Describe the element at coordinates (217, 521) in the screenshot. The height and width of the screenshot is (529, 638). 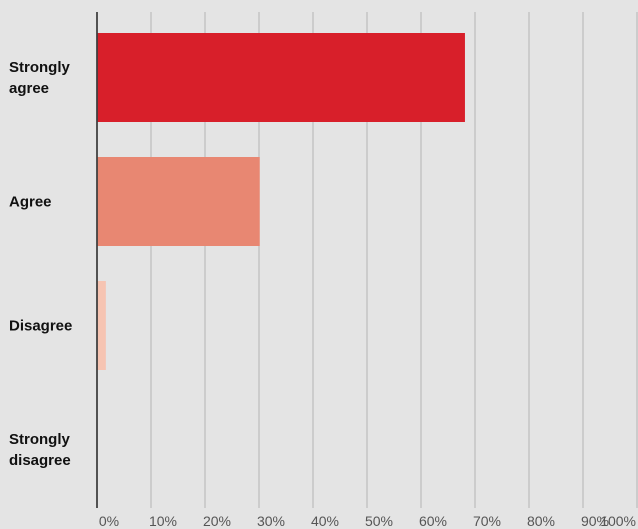
I see `x-tick-label-20: 20%` at that location.